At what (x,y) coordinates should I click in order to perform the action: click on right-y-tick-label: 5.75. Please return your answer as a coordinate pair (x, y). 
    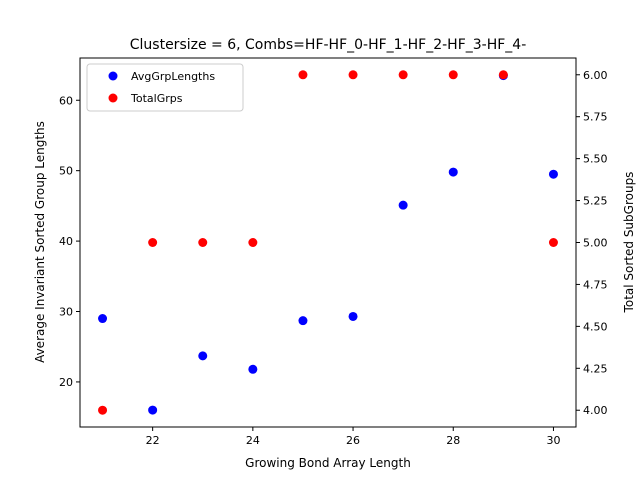
    Looking at the image, I should click on (595, 117).